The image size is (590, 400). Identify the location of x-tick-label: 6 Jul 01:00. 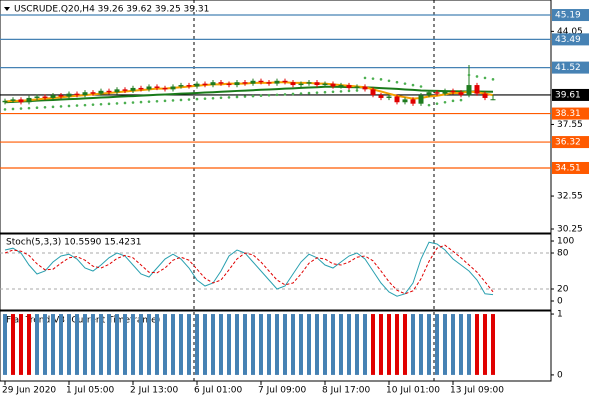
(218, 391).